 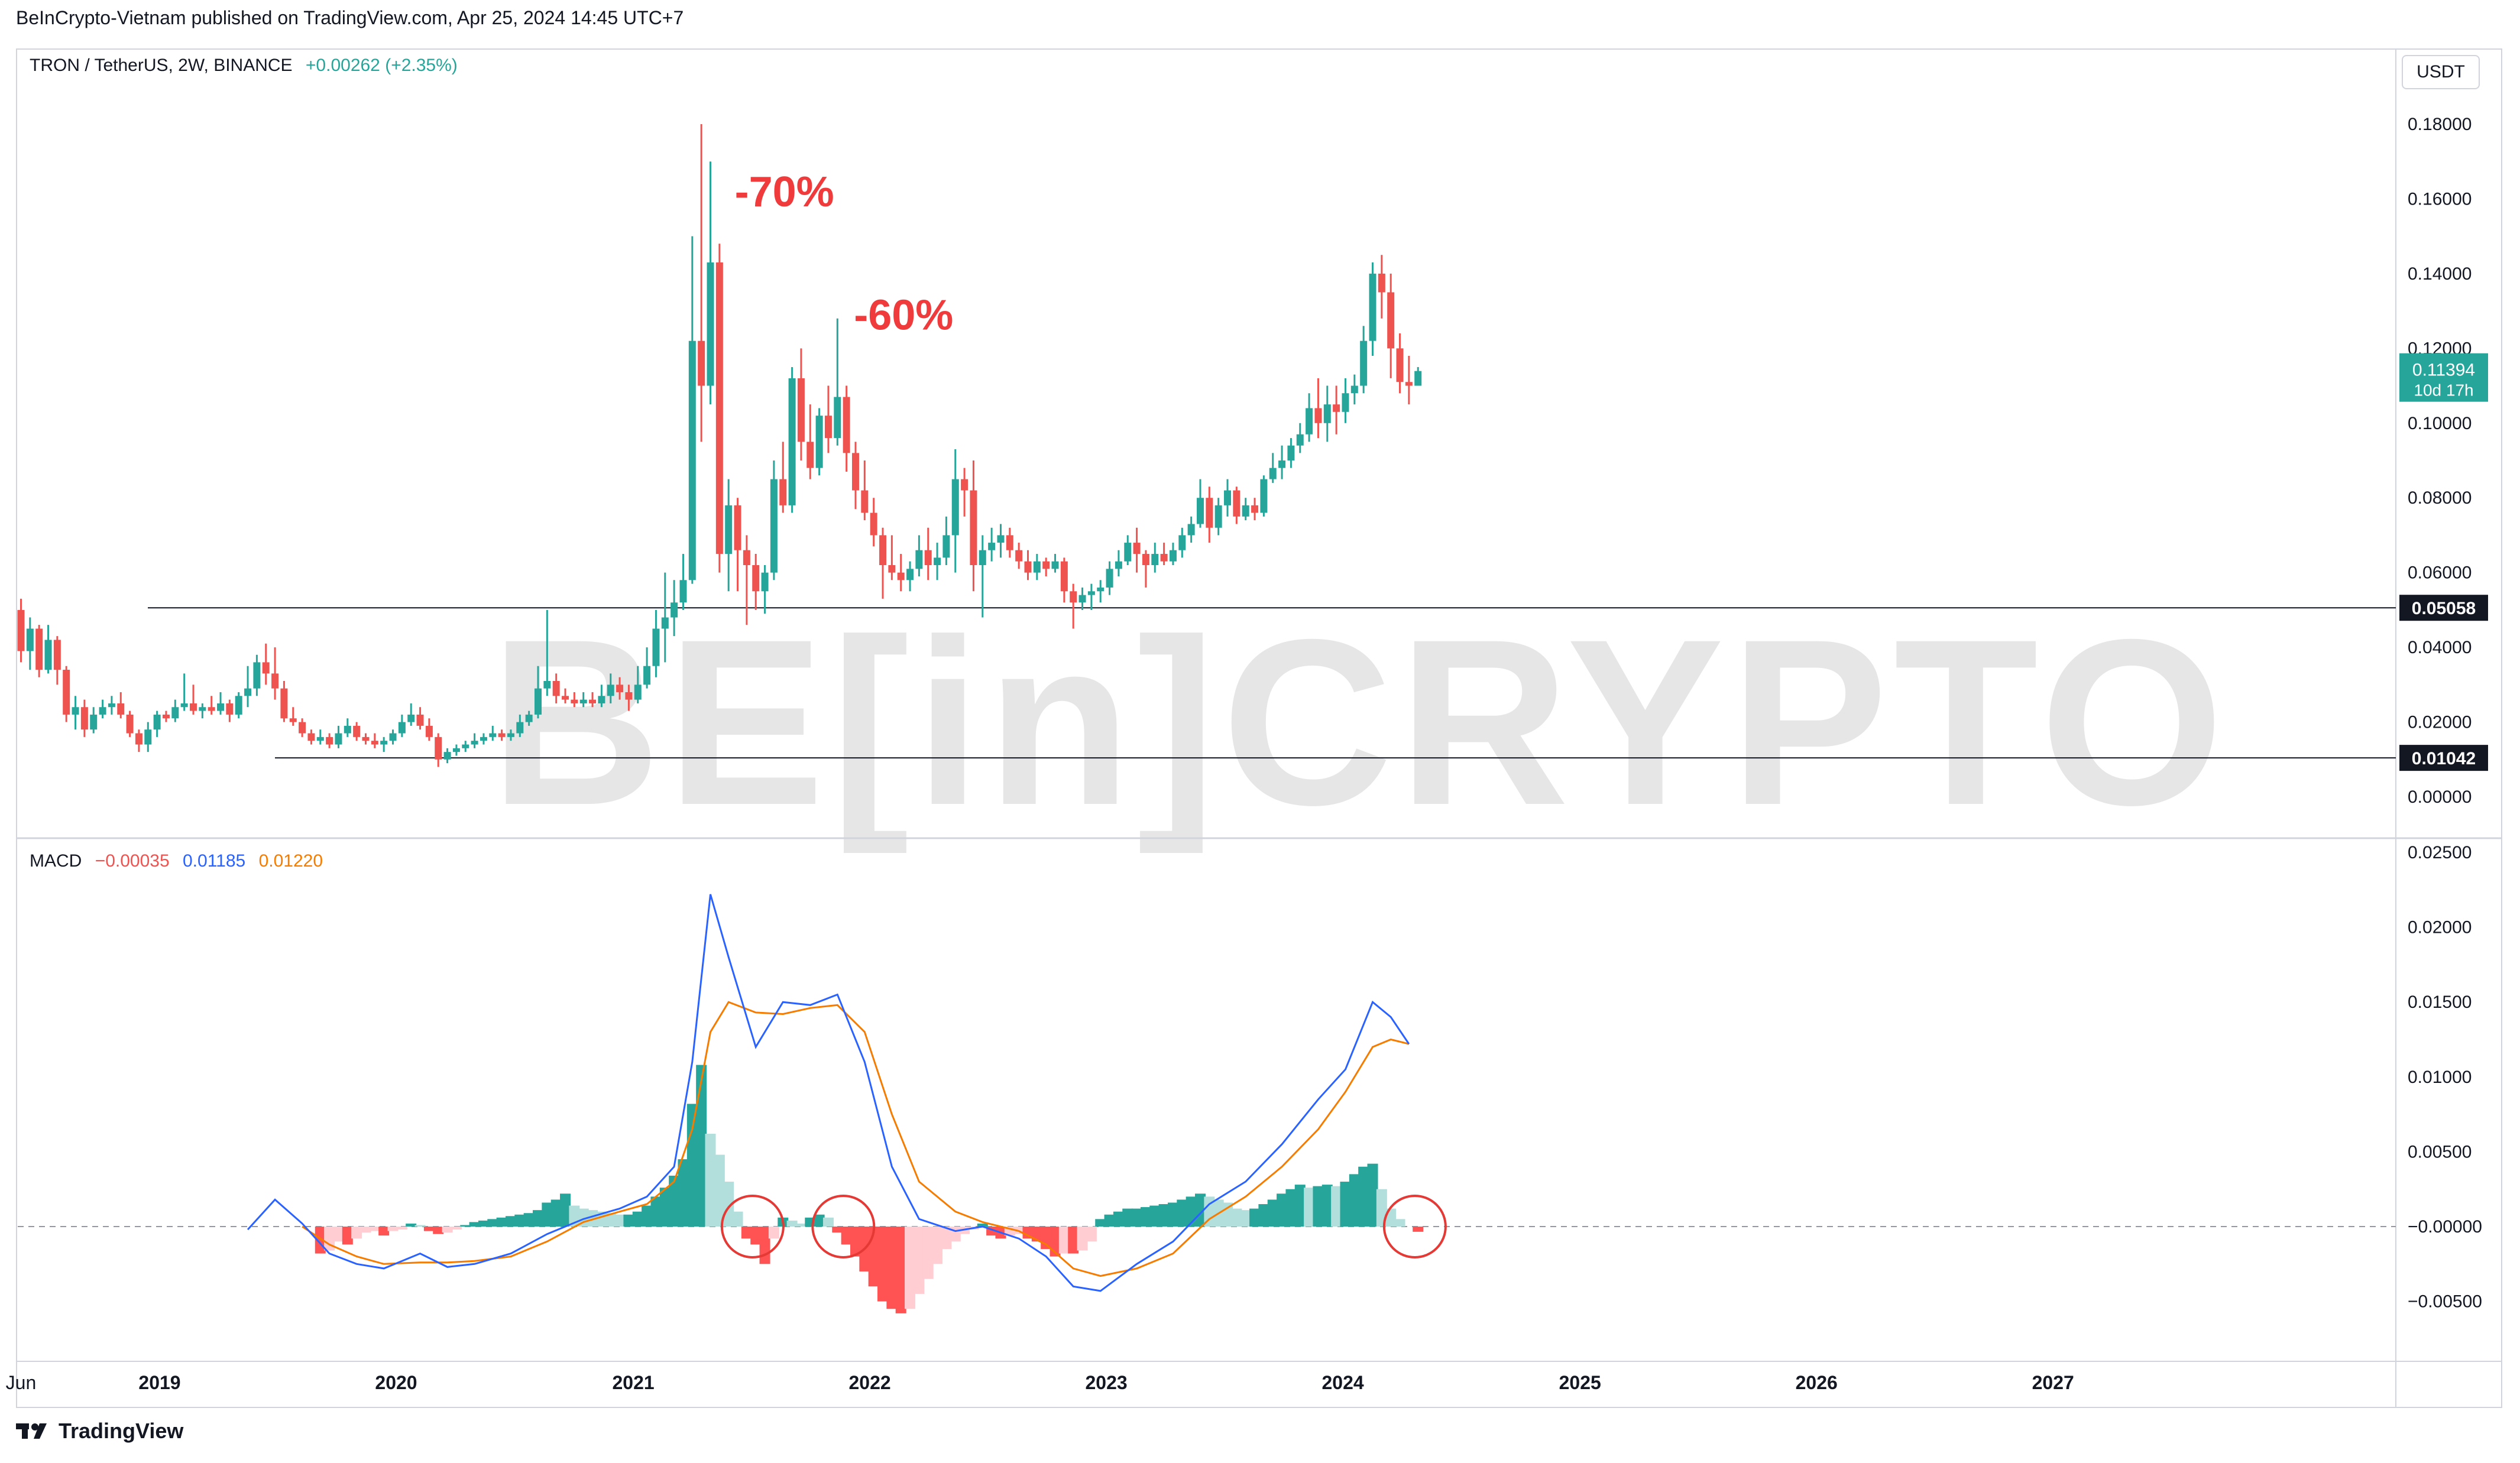 What do you see at coordinates (290, 861) in the screenshot?
I see `macd-signal-value: 0.01220` at bounding box center [290, 861].